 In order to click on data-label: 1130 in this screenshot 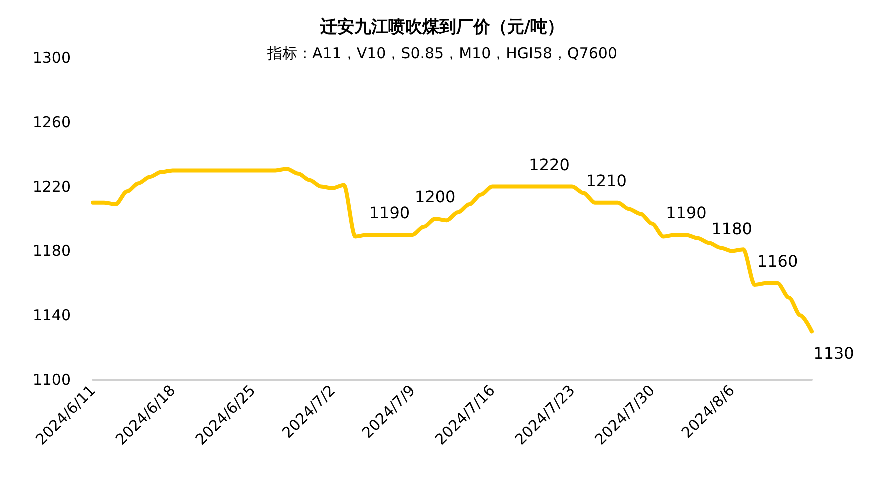, I will do `click(834, 354)`.